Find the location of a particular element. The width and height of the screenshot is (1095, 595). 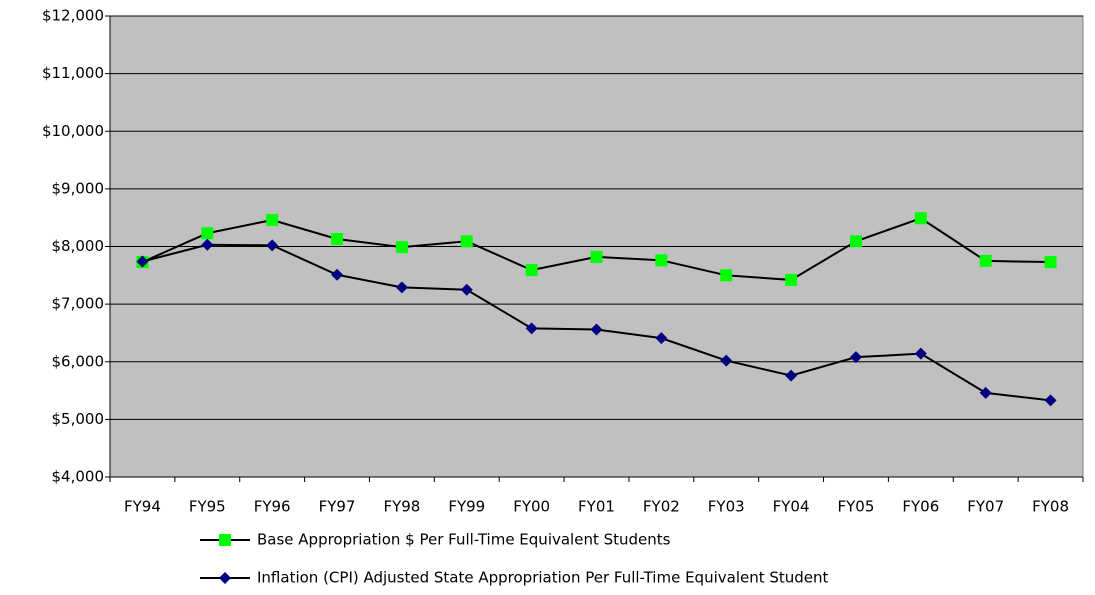

y-tick-label: $6,000 is located at coordinates (78, 361).